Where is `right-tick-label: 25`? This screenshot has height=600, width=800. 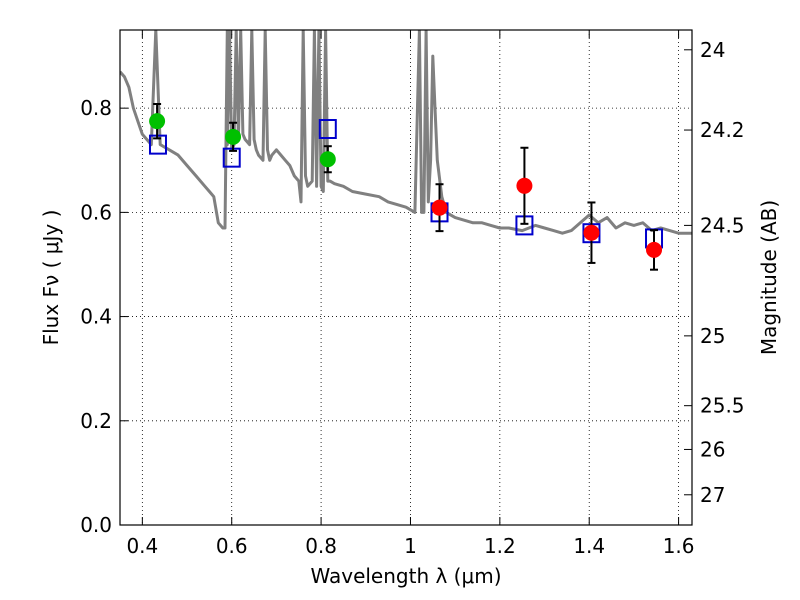
right-tick-label: 25 is located at coordinates (712, 336).